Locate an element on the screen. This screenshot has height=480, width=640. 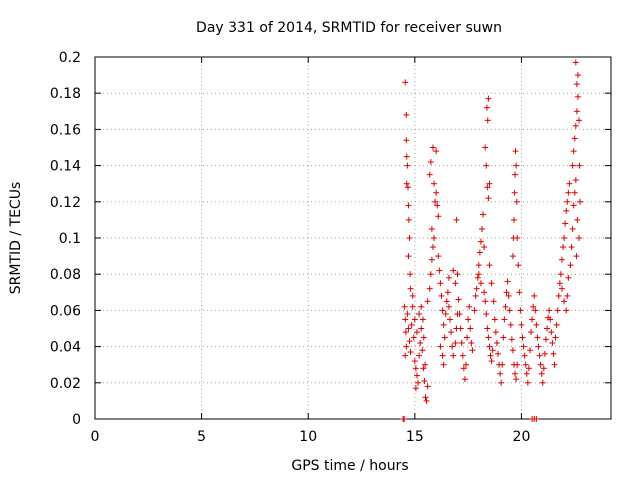
x-tick-label: 5 is located at coordinates (201, 437).